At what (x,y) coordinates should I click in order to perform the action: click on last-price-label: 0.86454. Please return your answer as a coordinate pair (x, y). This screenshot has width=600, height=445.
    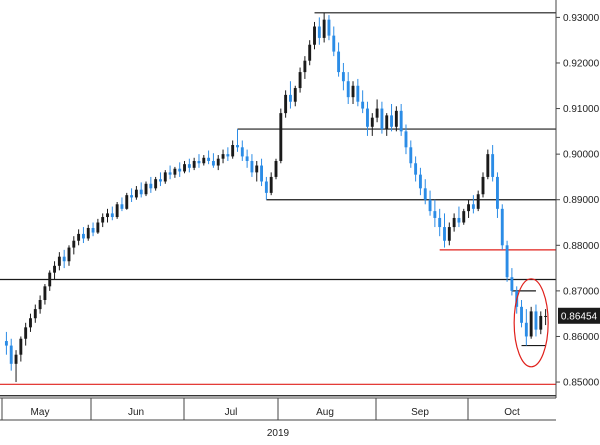
    Looking at the image, I should click on (579, 316).